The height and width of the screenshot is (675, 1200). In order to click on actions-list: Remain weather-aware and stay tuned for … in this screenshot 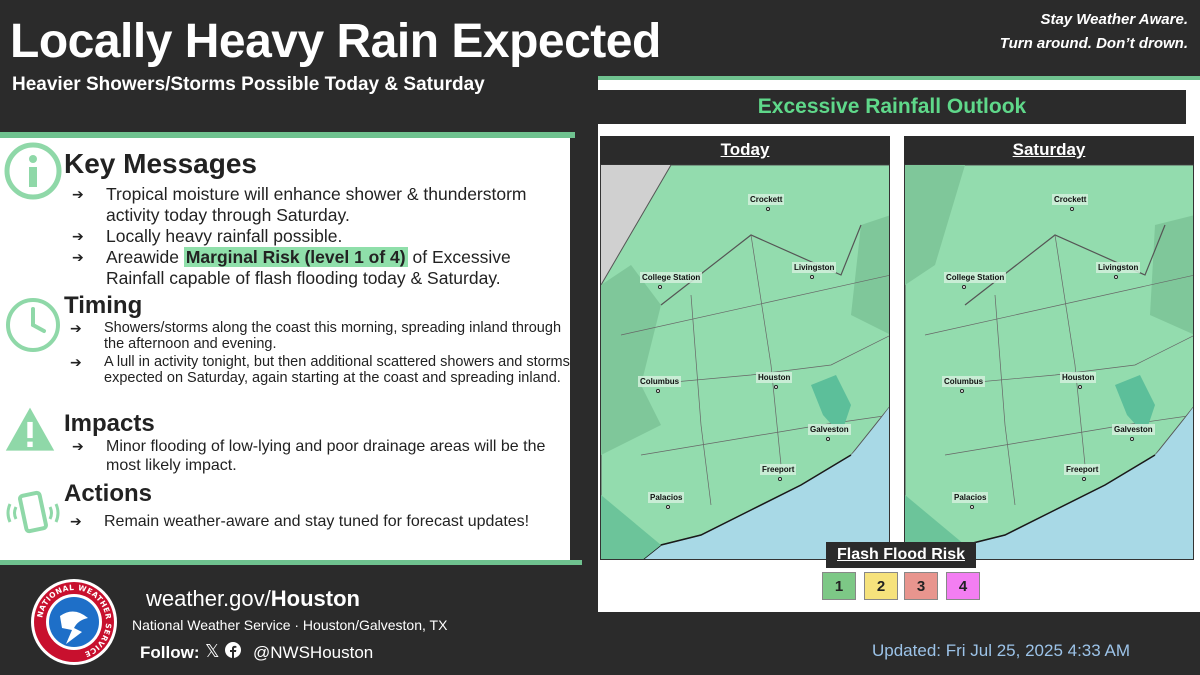, I will do `click(310, 521)`.